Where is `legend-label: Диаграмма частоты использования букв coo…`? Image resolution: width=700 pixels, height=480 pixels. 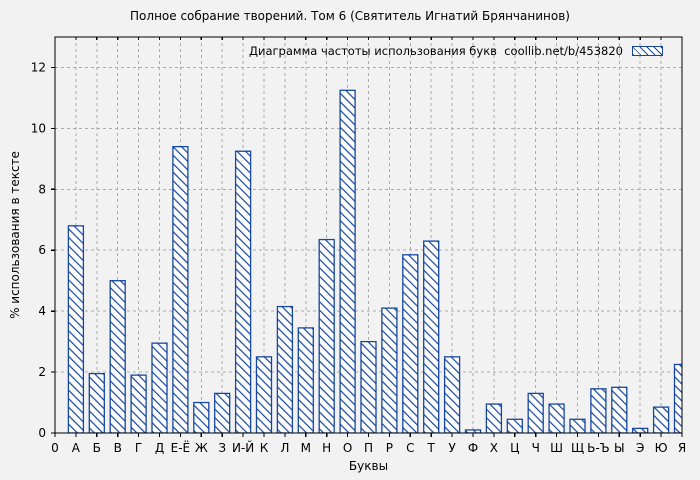
legend-label: Диаграмма частоты использования букв coo… is located at coordinates (436, 51).